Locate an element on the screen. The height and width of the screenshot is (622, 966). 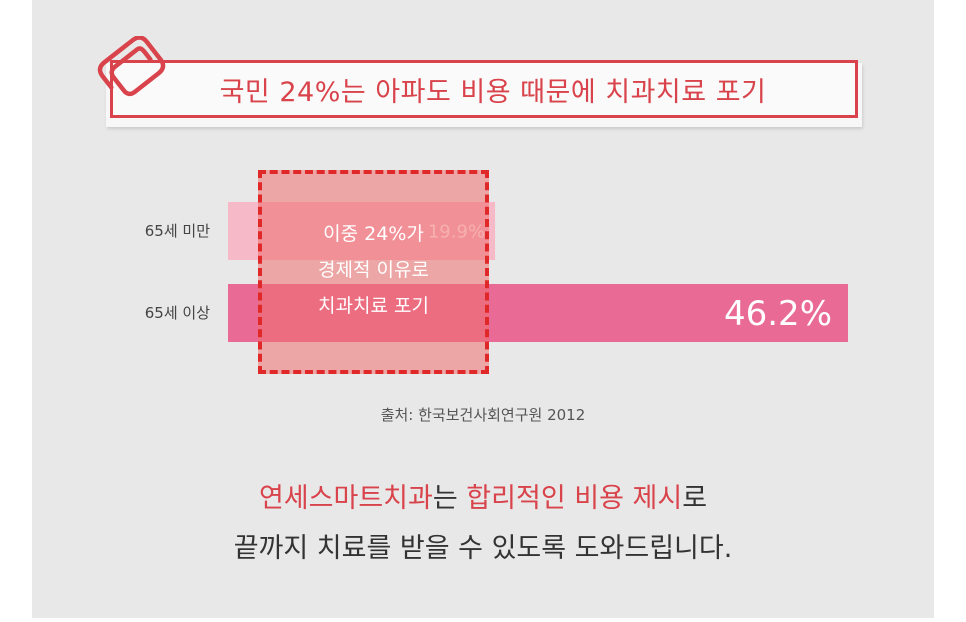
overlay-line-2: 경제적 이유로 is located at coordinates (373, 270).